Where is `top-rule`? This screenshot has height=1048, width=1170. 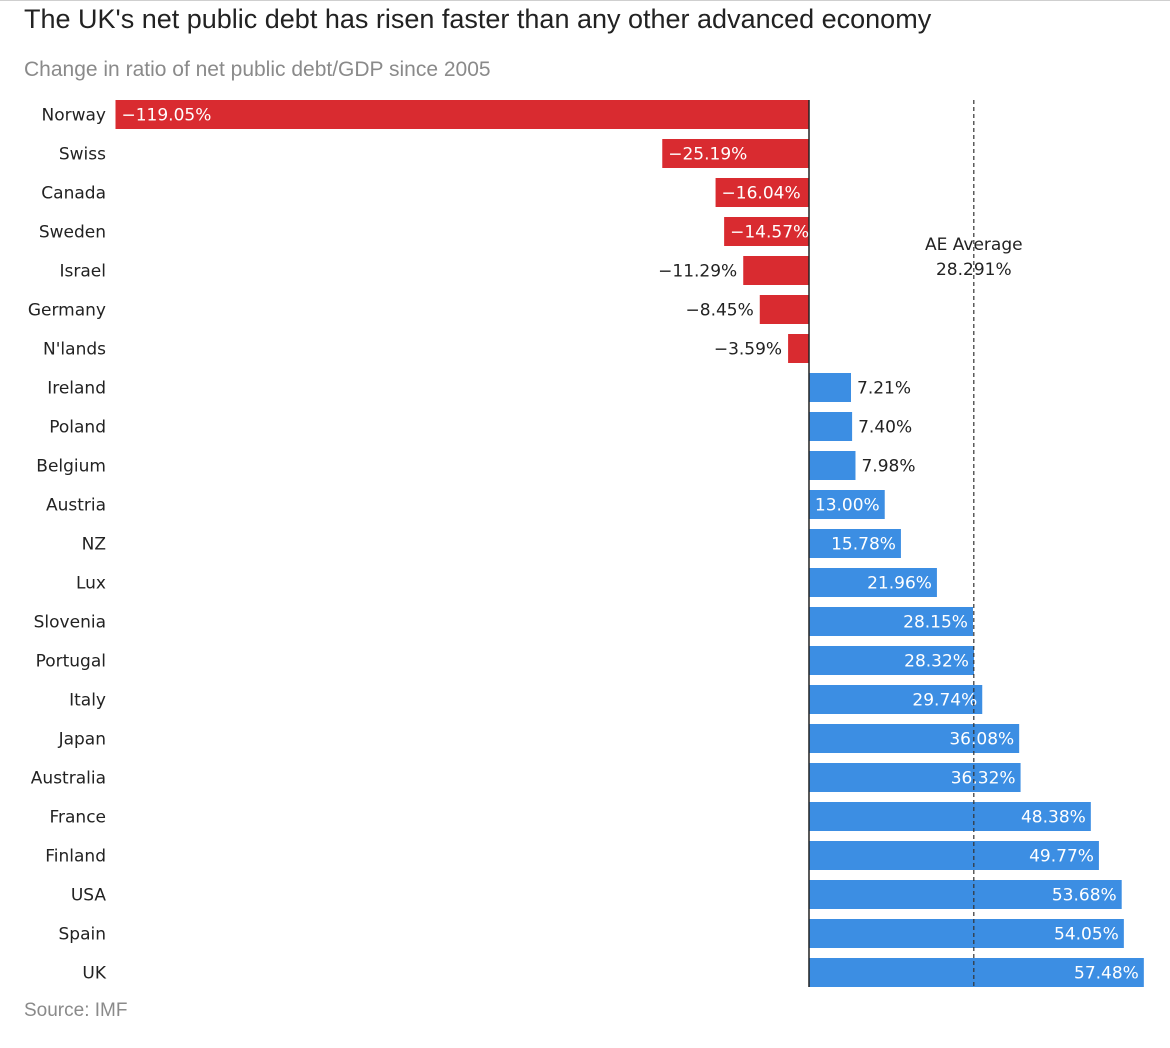 top-rule is located at coordinates (585, 0).